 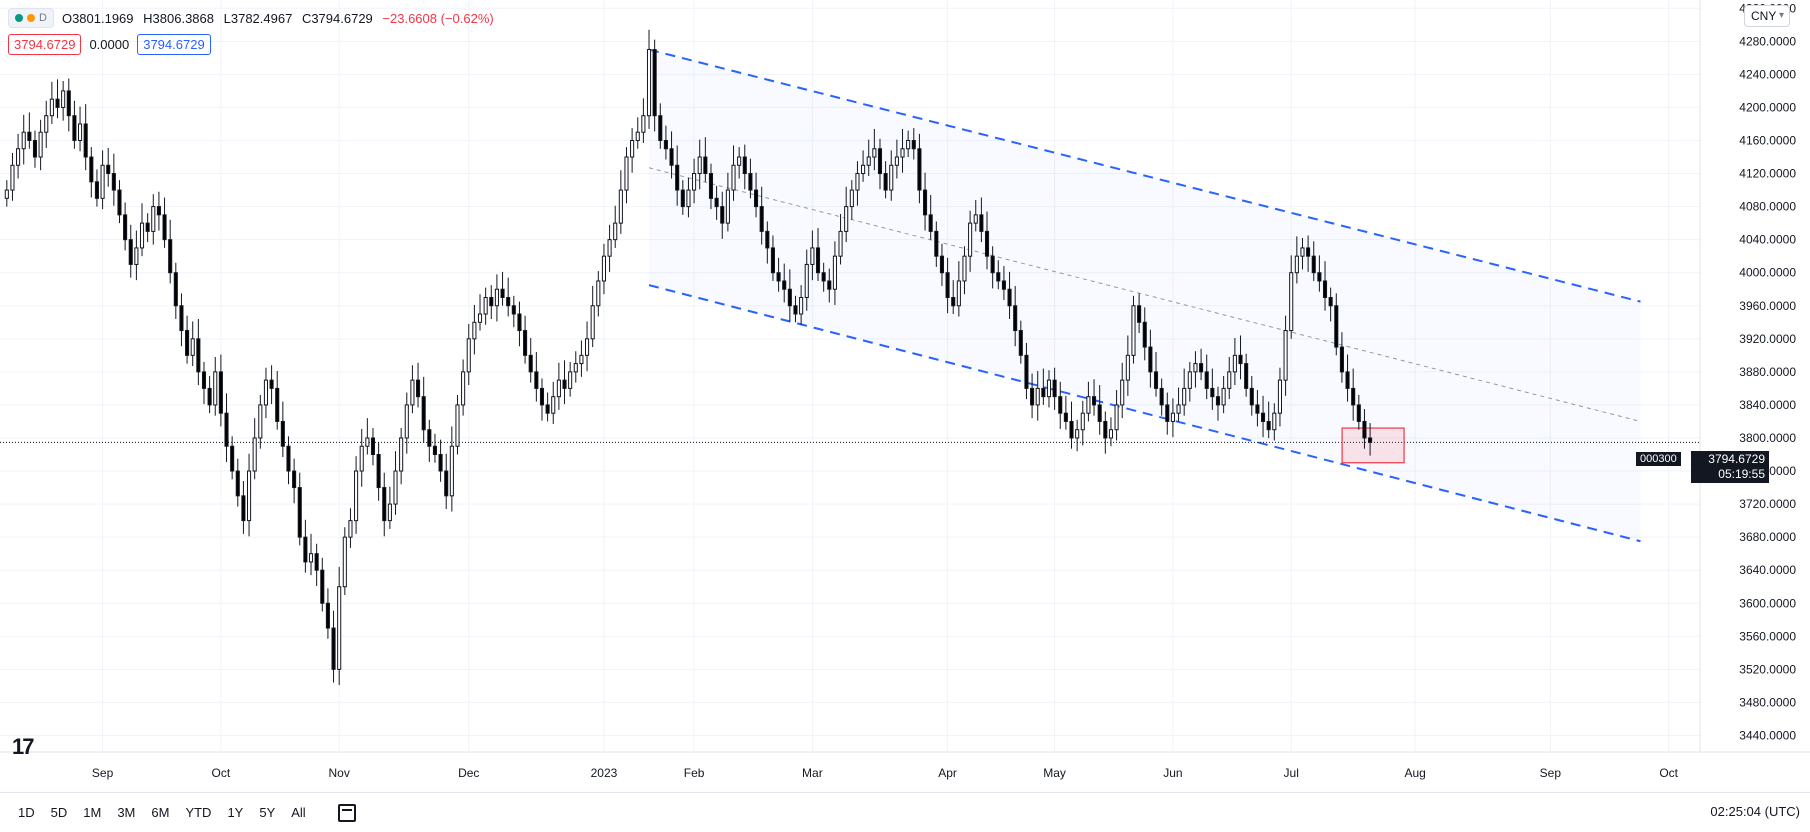 I want to click on calendar-goto-icon, so click(x=346, y=812).